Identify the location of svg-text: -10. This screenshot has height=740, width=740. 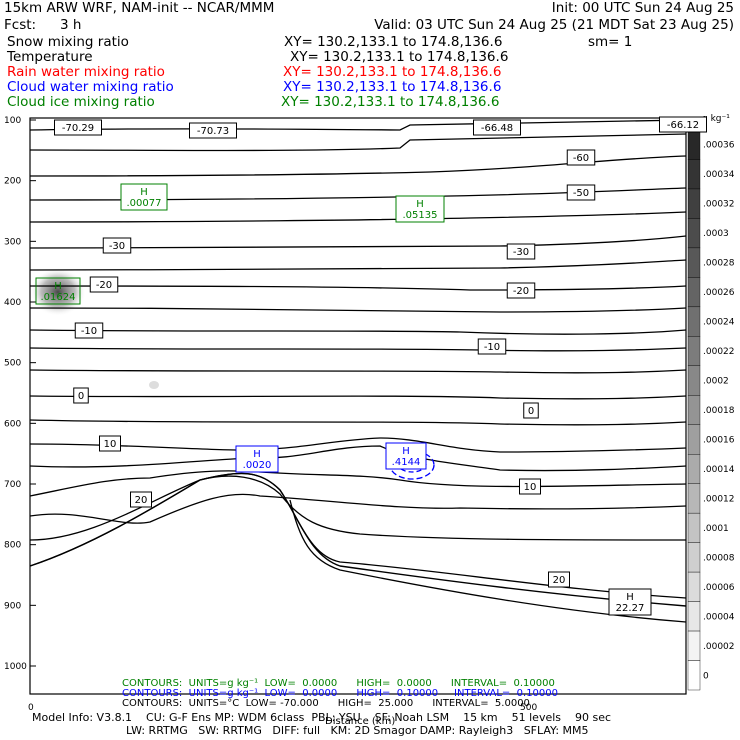
(89, 331).